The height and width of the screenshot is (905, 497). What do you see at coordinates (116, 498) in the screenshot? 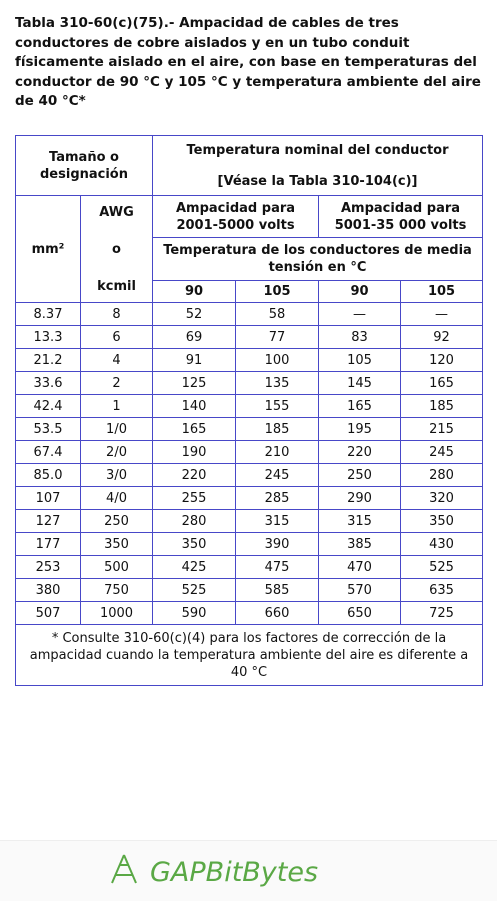
I see `cell: 4/0` at bounding box center [116, 498].